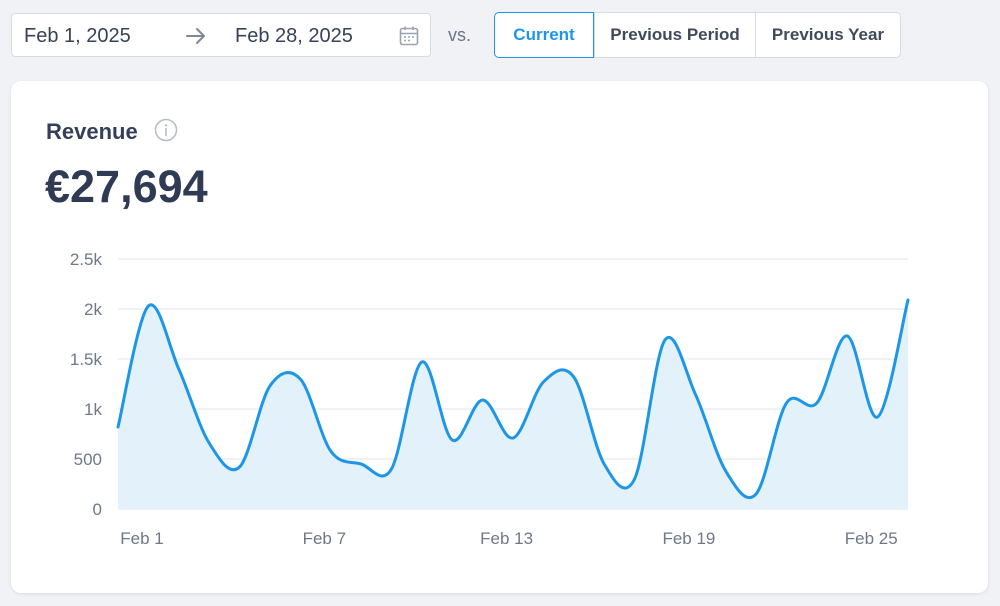 Image resolution: width=1000 pixels, height=606 pixels. Describe the element at coordinates (294, 36) in the screenshot. I see `end-date: Feb 28, 2025` at that location.